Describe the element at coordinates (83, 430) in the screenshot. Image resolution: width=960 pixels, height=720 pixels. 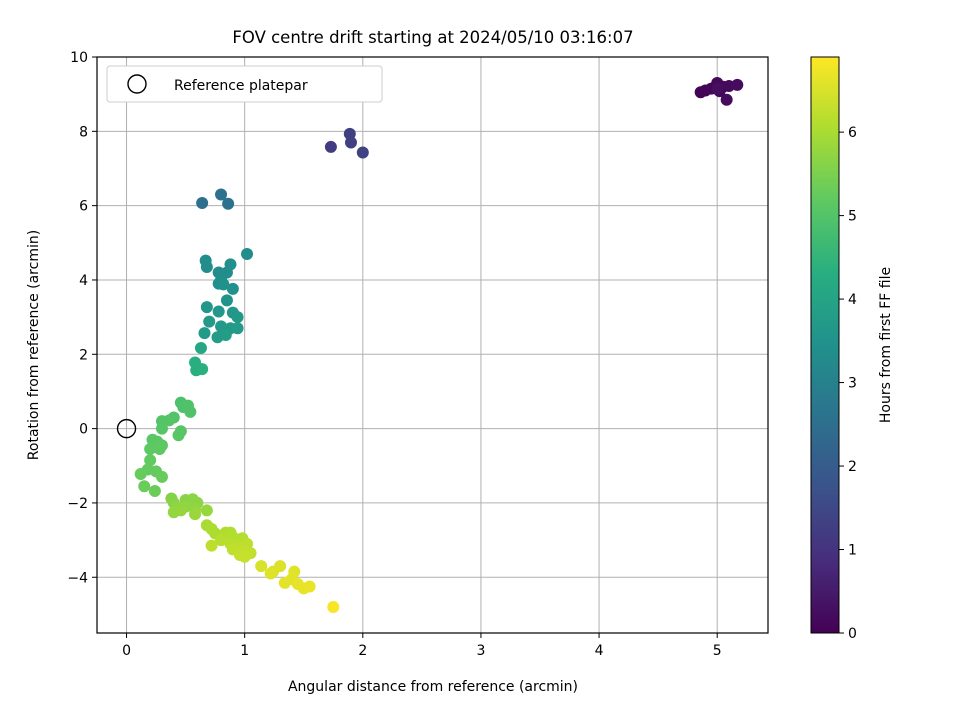
I see `y-tick-label: 0` at that location.